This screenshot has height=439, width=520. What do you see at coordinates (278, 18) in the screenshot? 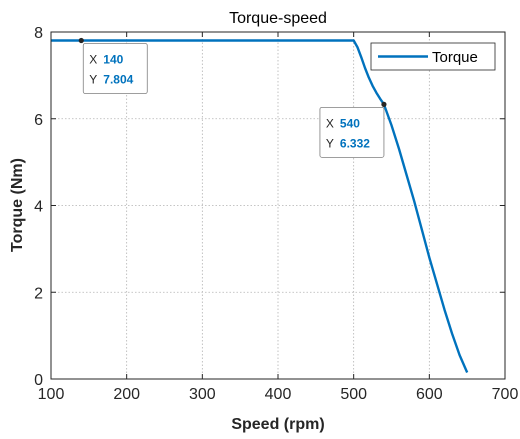
I see `chart-title: Torque-speed` at bounding box center [278, 18].